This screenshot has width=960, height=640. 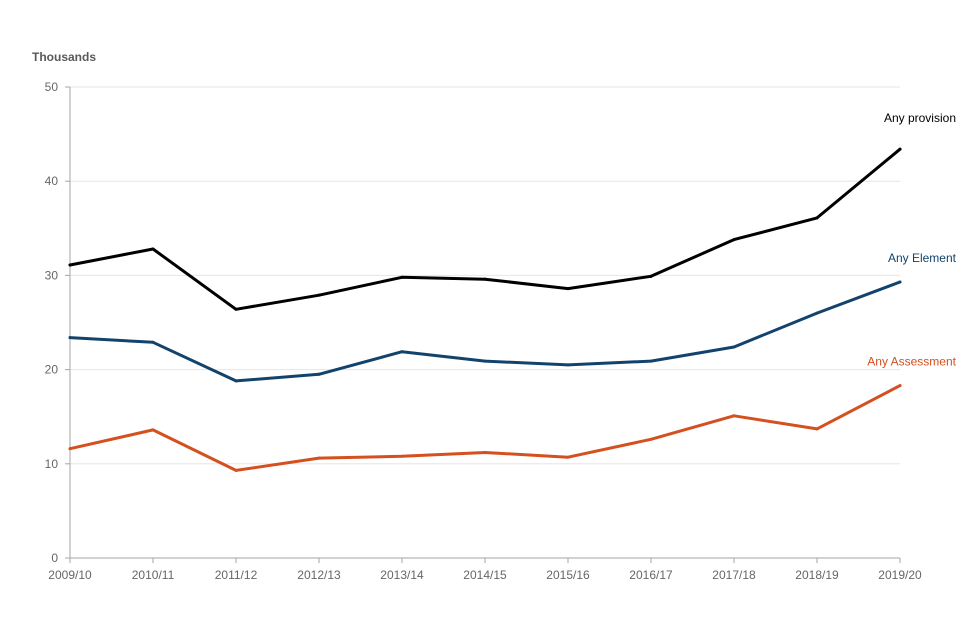 What do you see at coordinates (153, 575) in the screenshot?
I see `x-tick-label: 2010/11` at bounding box center [153, 575].